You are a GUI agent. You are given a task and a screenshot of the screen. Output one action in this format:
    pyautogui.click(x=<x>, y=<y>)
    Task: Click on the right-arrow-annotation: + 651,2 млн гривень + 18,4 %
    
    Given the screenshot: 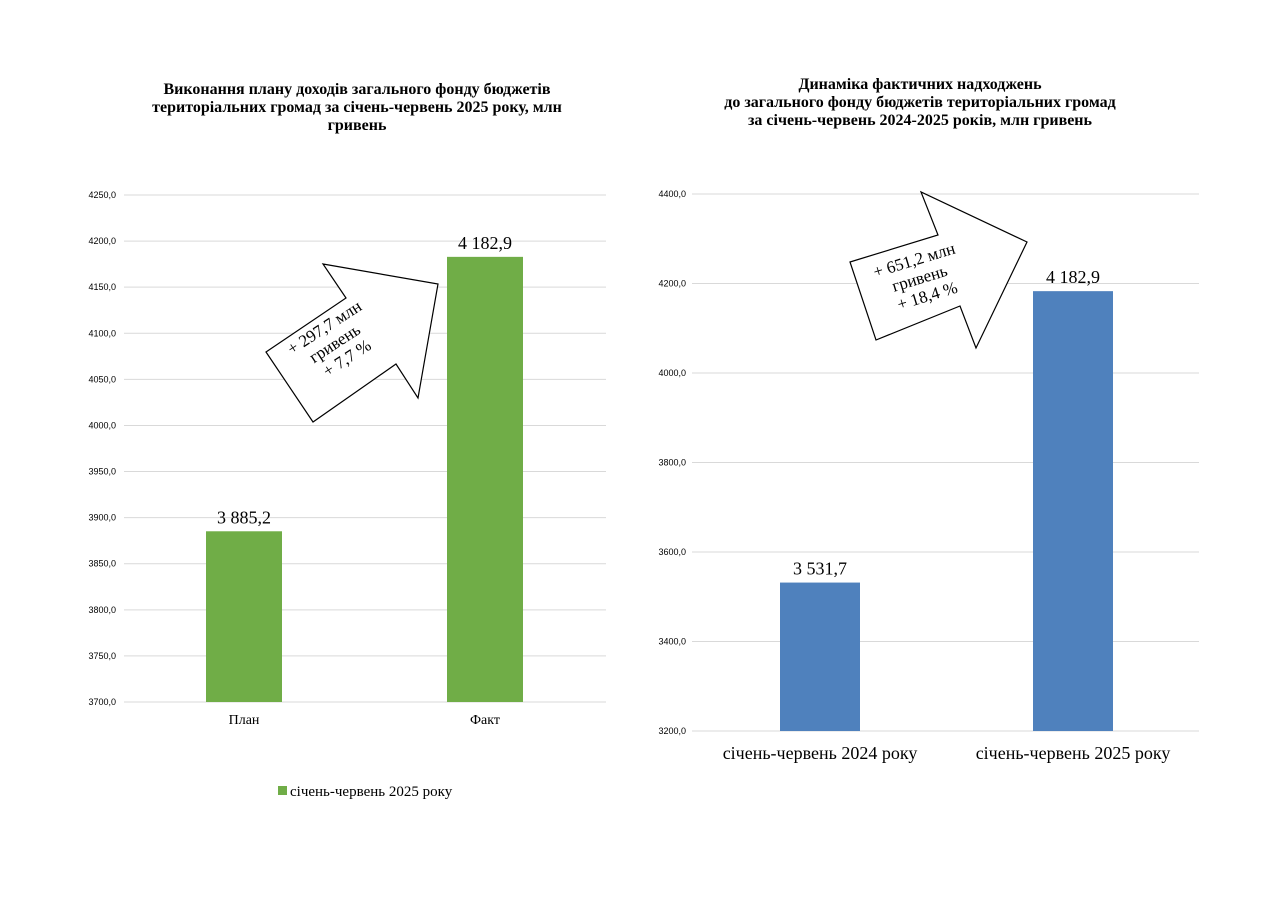 What is the action you would take?
    pyautogui.click(x=938, y=270)
    